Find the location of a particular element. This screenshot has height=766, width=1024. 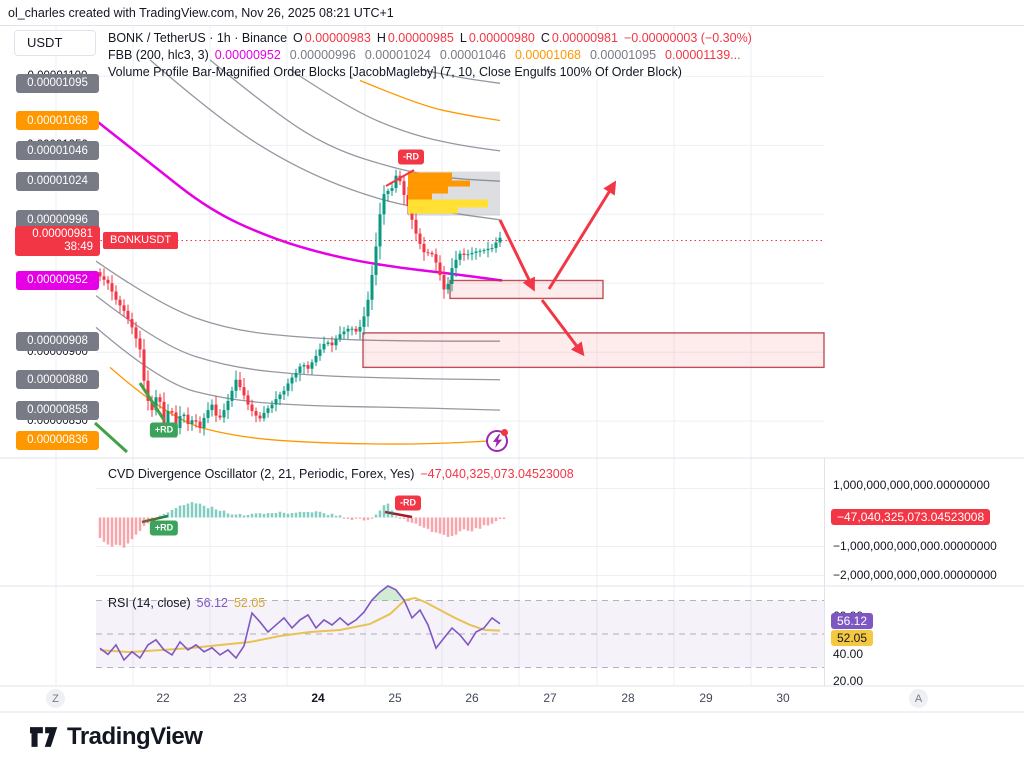

price-level-badge: 0.00001046 is located at coordinates (57, 151).